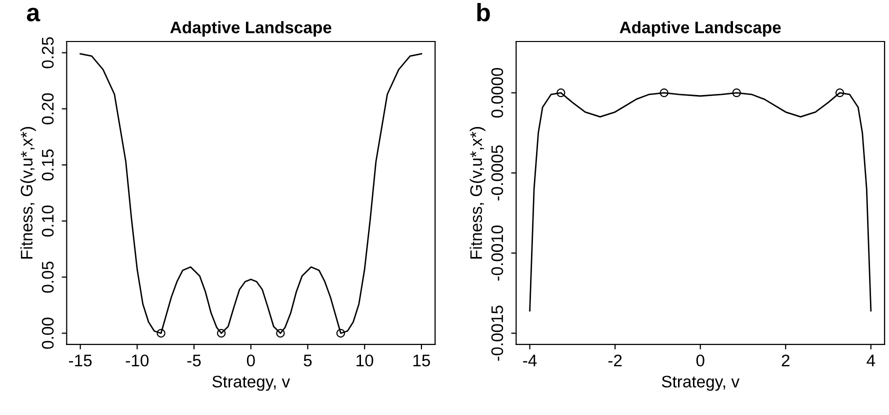 The width and height of the screenshot is (889, 415). What do you see at coordinates (48, 333) in the screenshot?
I see `y-tick-label: 0.00` at bounding box center [48, 333].